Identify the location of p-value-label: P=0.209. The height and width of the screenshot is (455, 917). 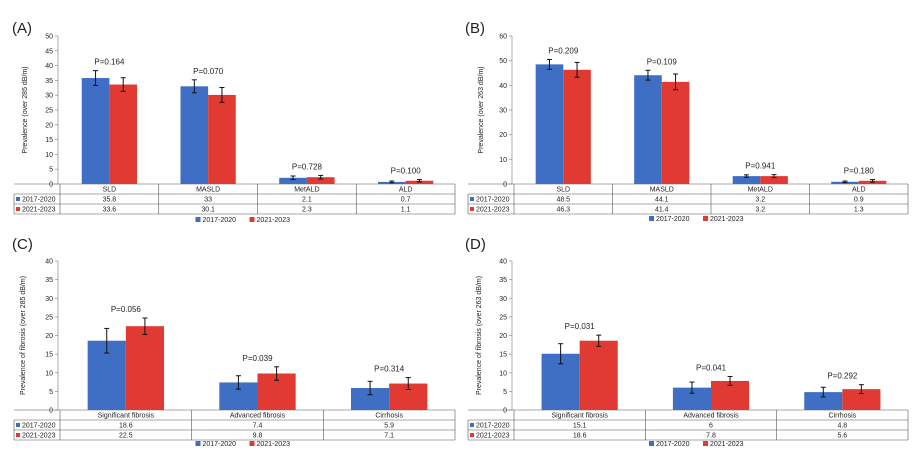
(563, 50).